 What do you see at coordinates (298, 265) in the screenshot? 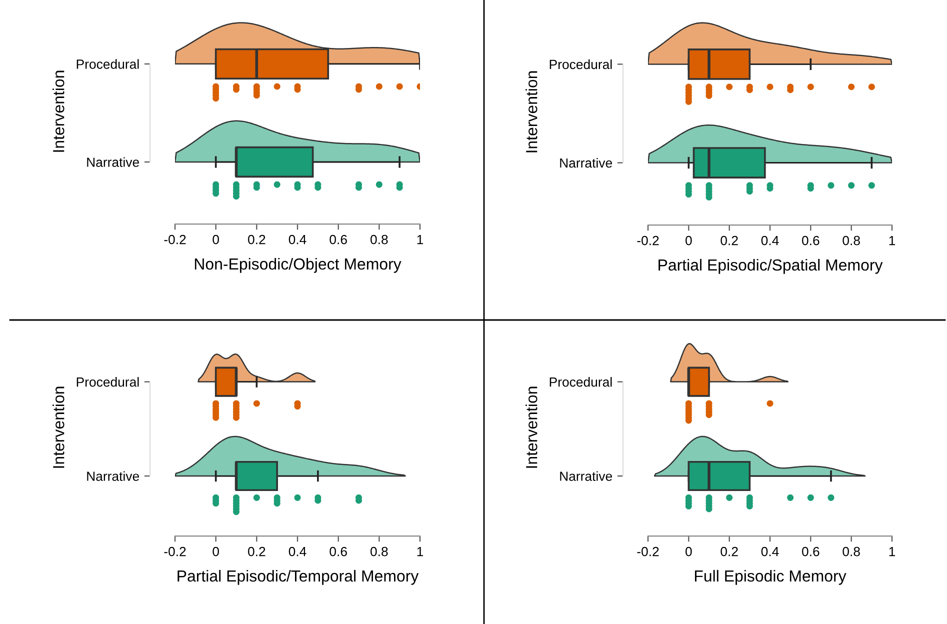
I see `x-axis-title: Non-Episodic/Object Memory` at bounding box center [298, 265].